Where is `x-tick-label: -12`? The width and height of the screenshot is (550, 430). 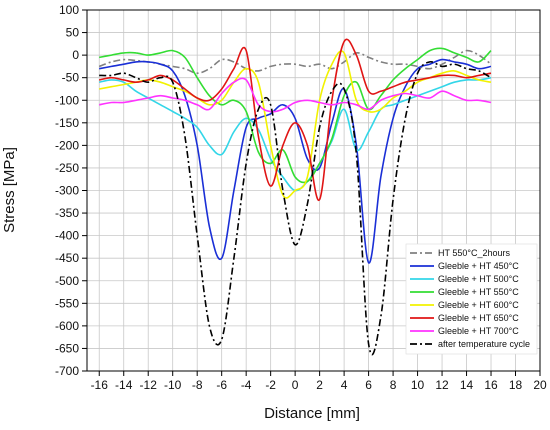 x-tick-label: -12 is located at coordinates (149, 385).